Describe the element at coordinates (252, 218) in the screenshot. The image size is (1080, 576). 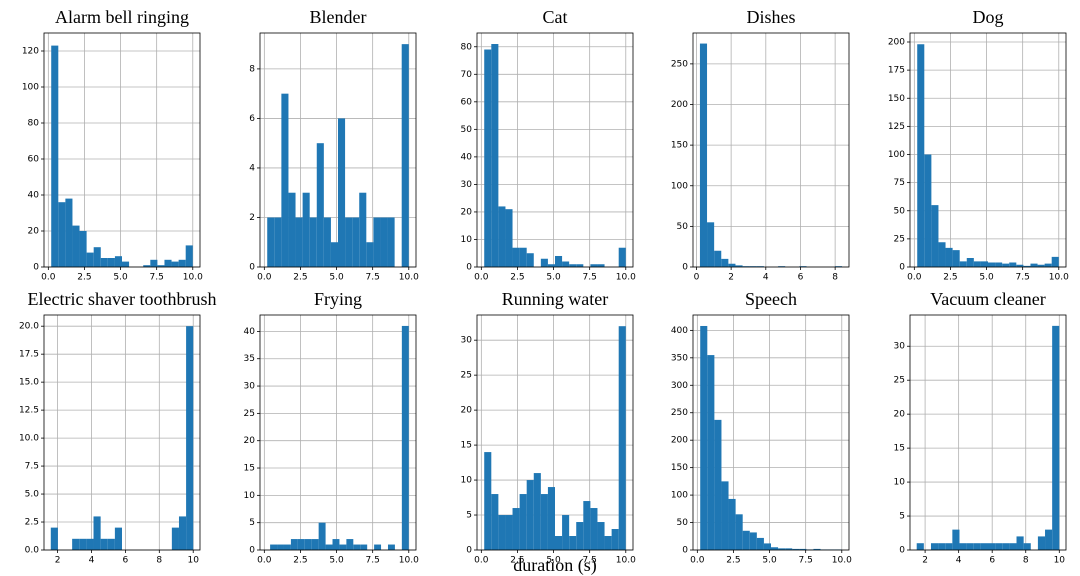
I see `y-tick-label: 2` at that location.